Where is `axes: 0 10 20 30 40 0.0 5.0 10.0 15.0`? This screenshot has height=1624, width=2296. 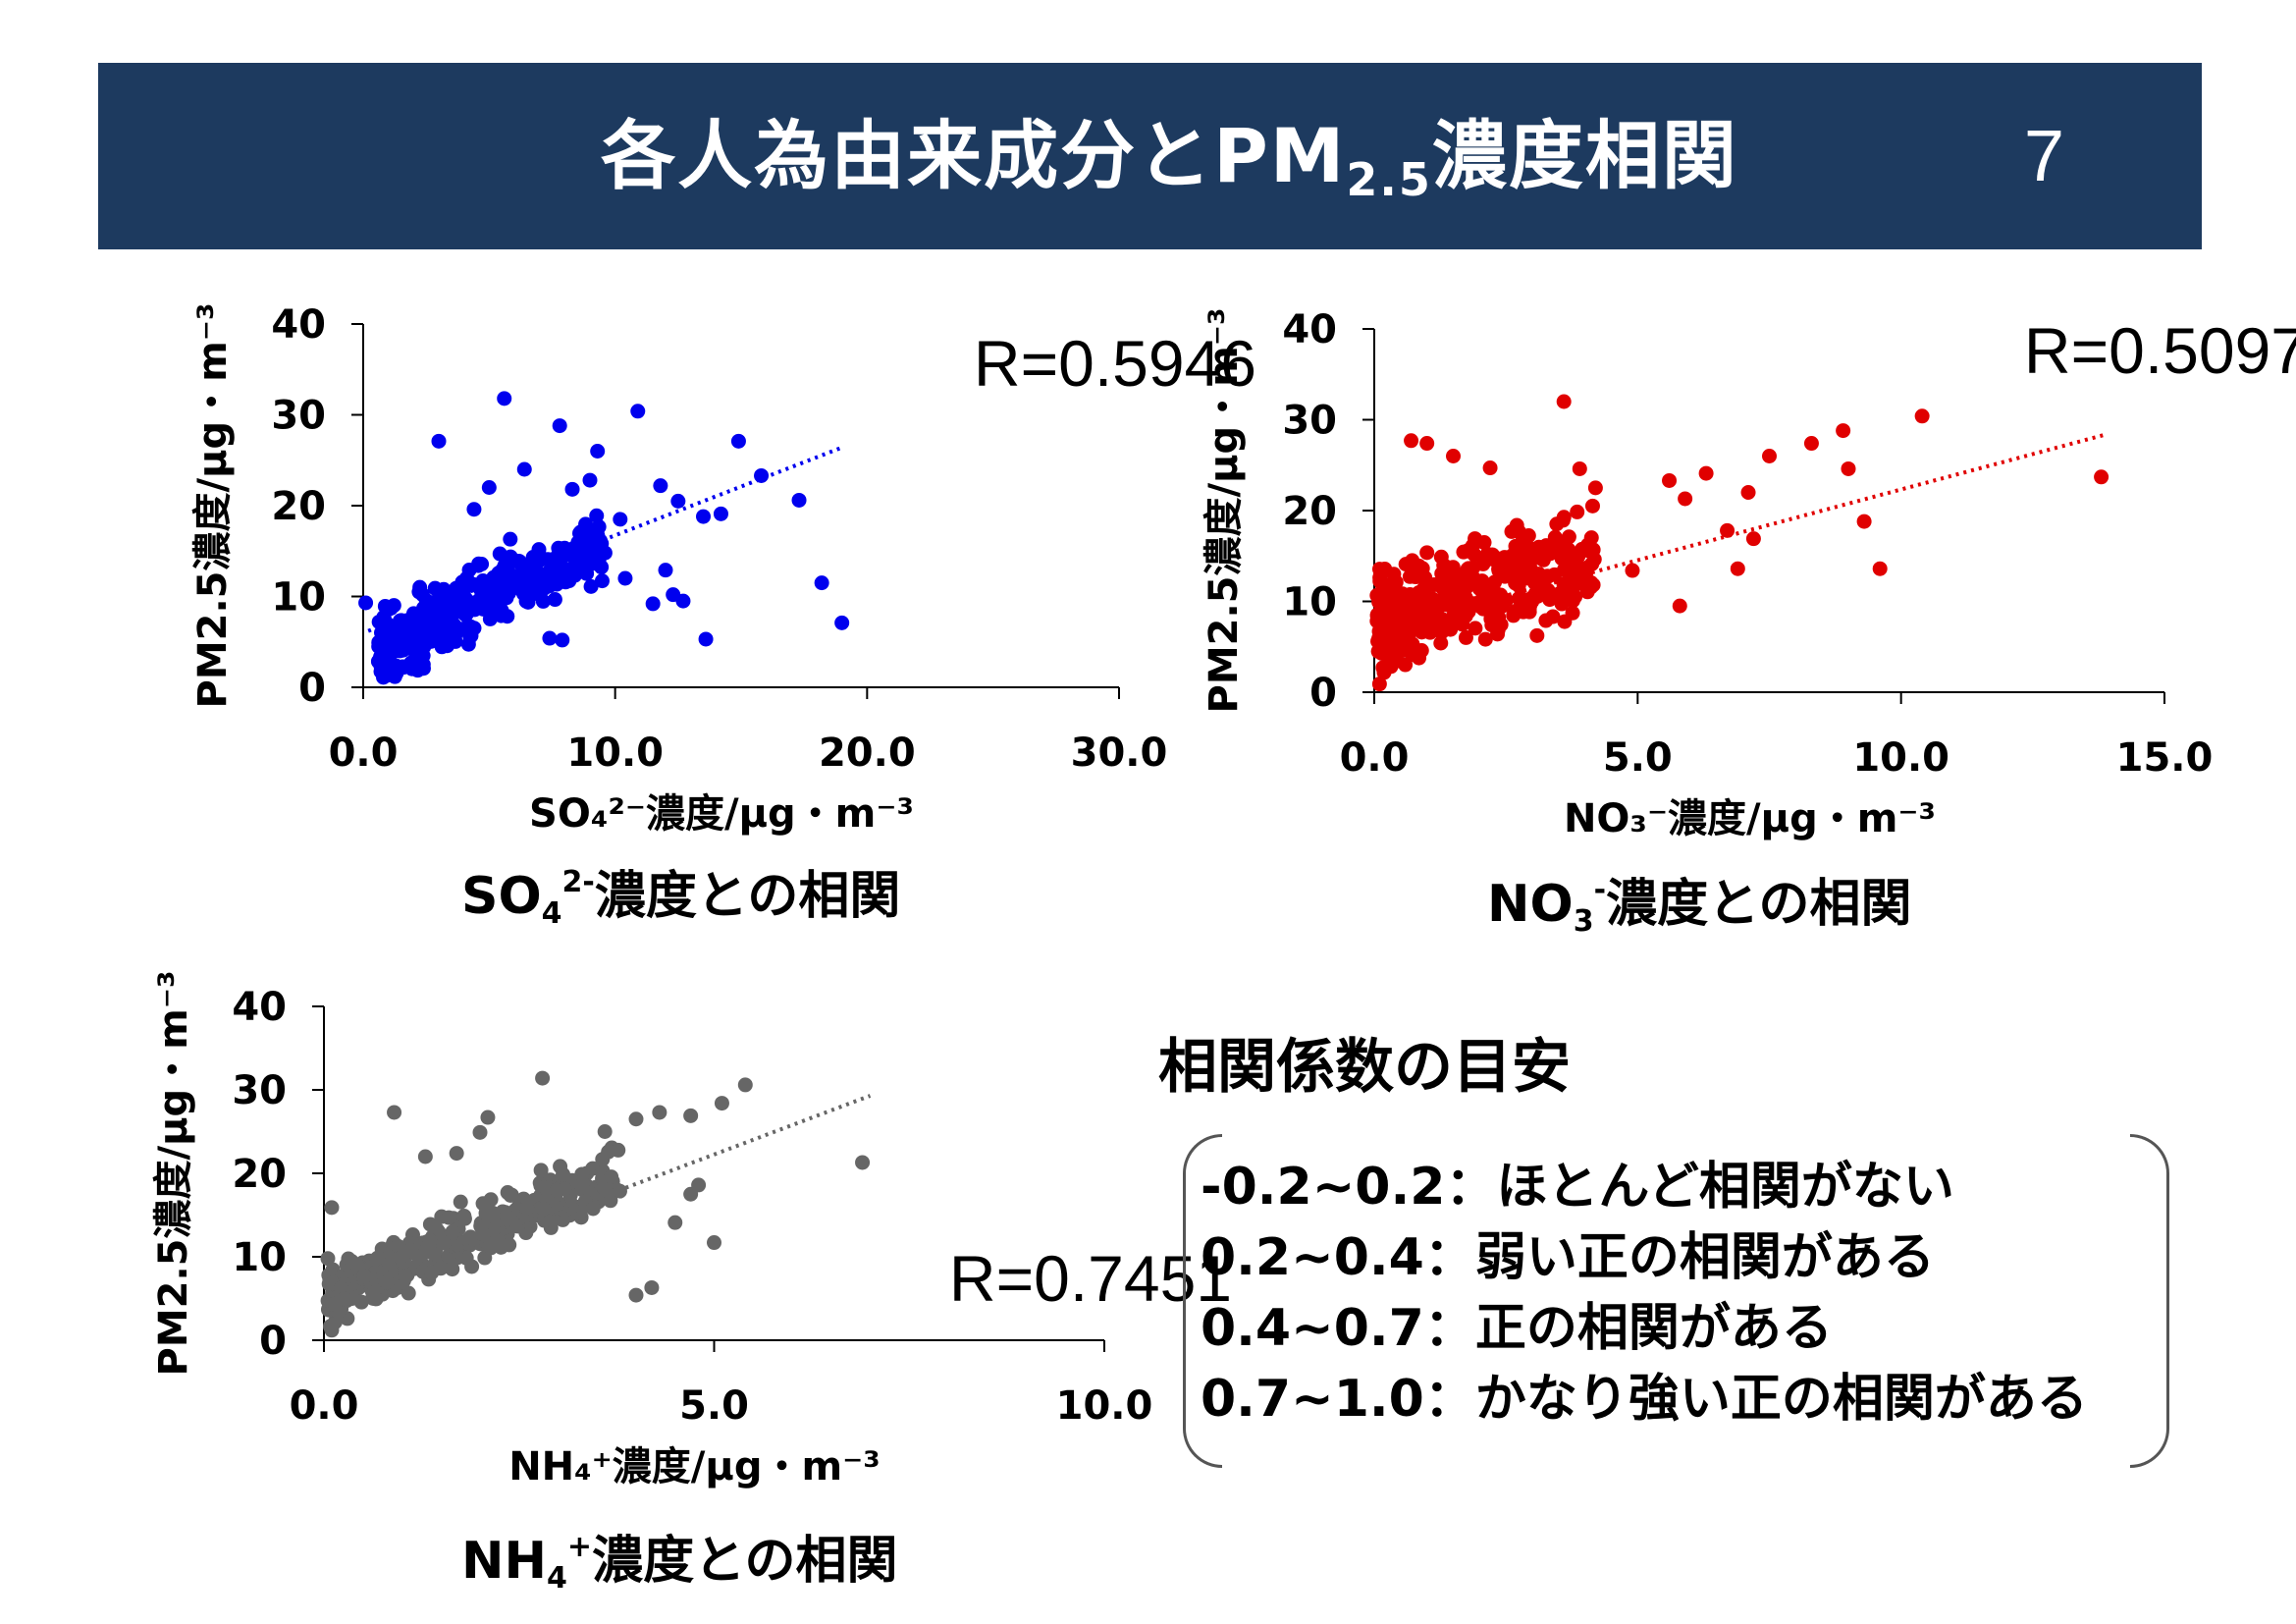 axes: 0 10 20 30 40 0.0 5.0 10.0 15.0 is located at coordinates (1747, 544).